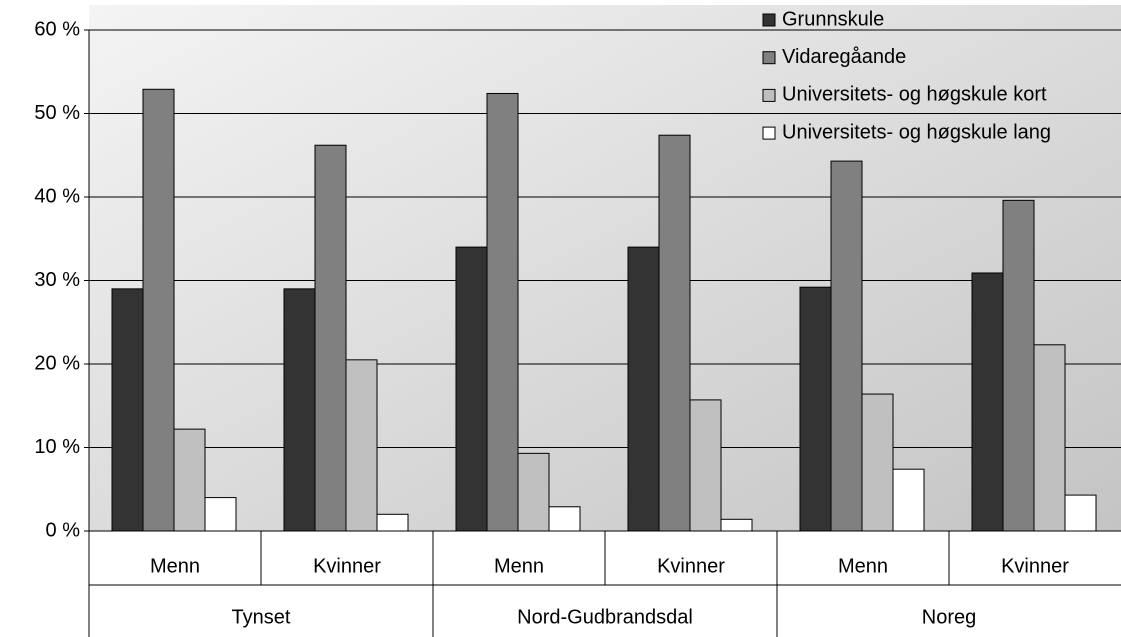 This screenshot has width=1121, height=637. I want to click on y-tick-label: 40 %, so click(57, 196).